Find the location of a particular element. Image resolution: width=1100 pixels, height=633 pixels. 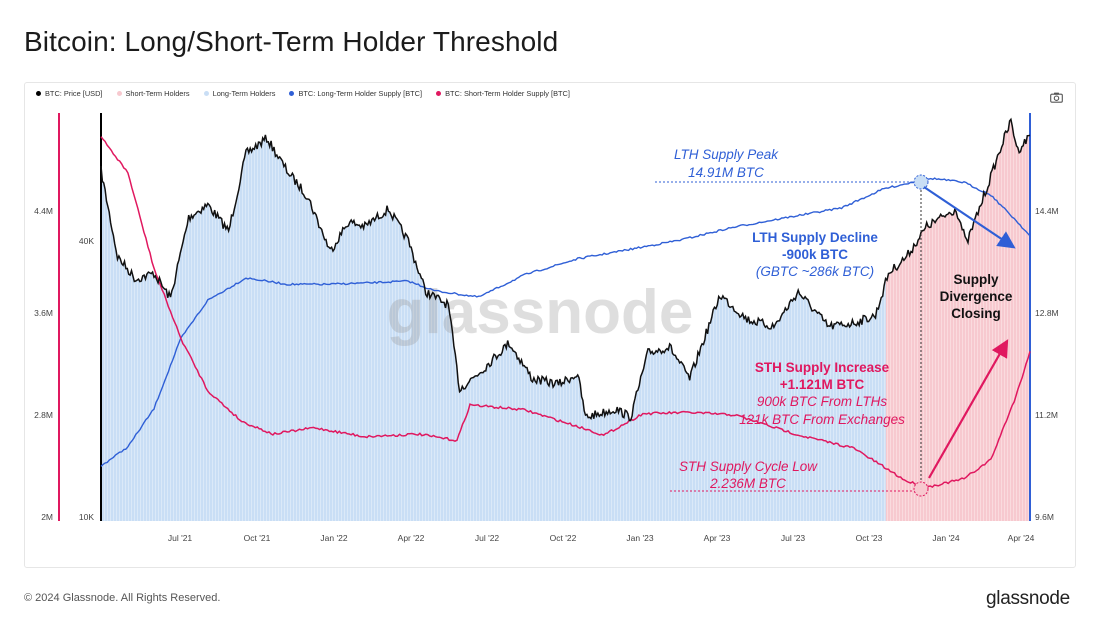

annotation-sth-increase-lth: 900k BTC From LTHs is located at coordinates (822, 401).